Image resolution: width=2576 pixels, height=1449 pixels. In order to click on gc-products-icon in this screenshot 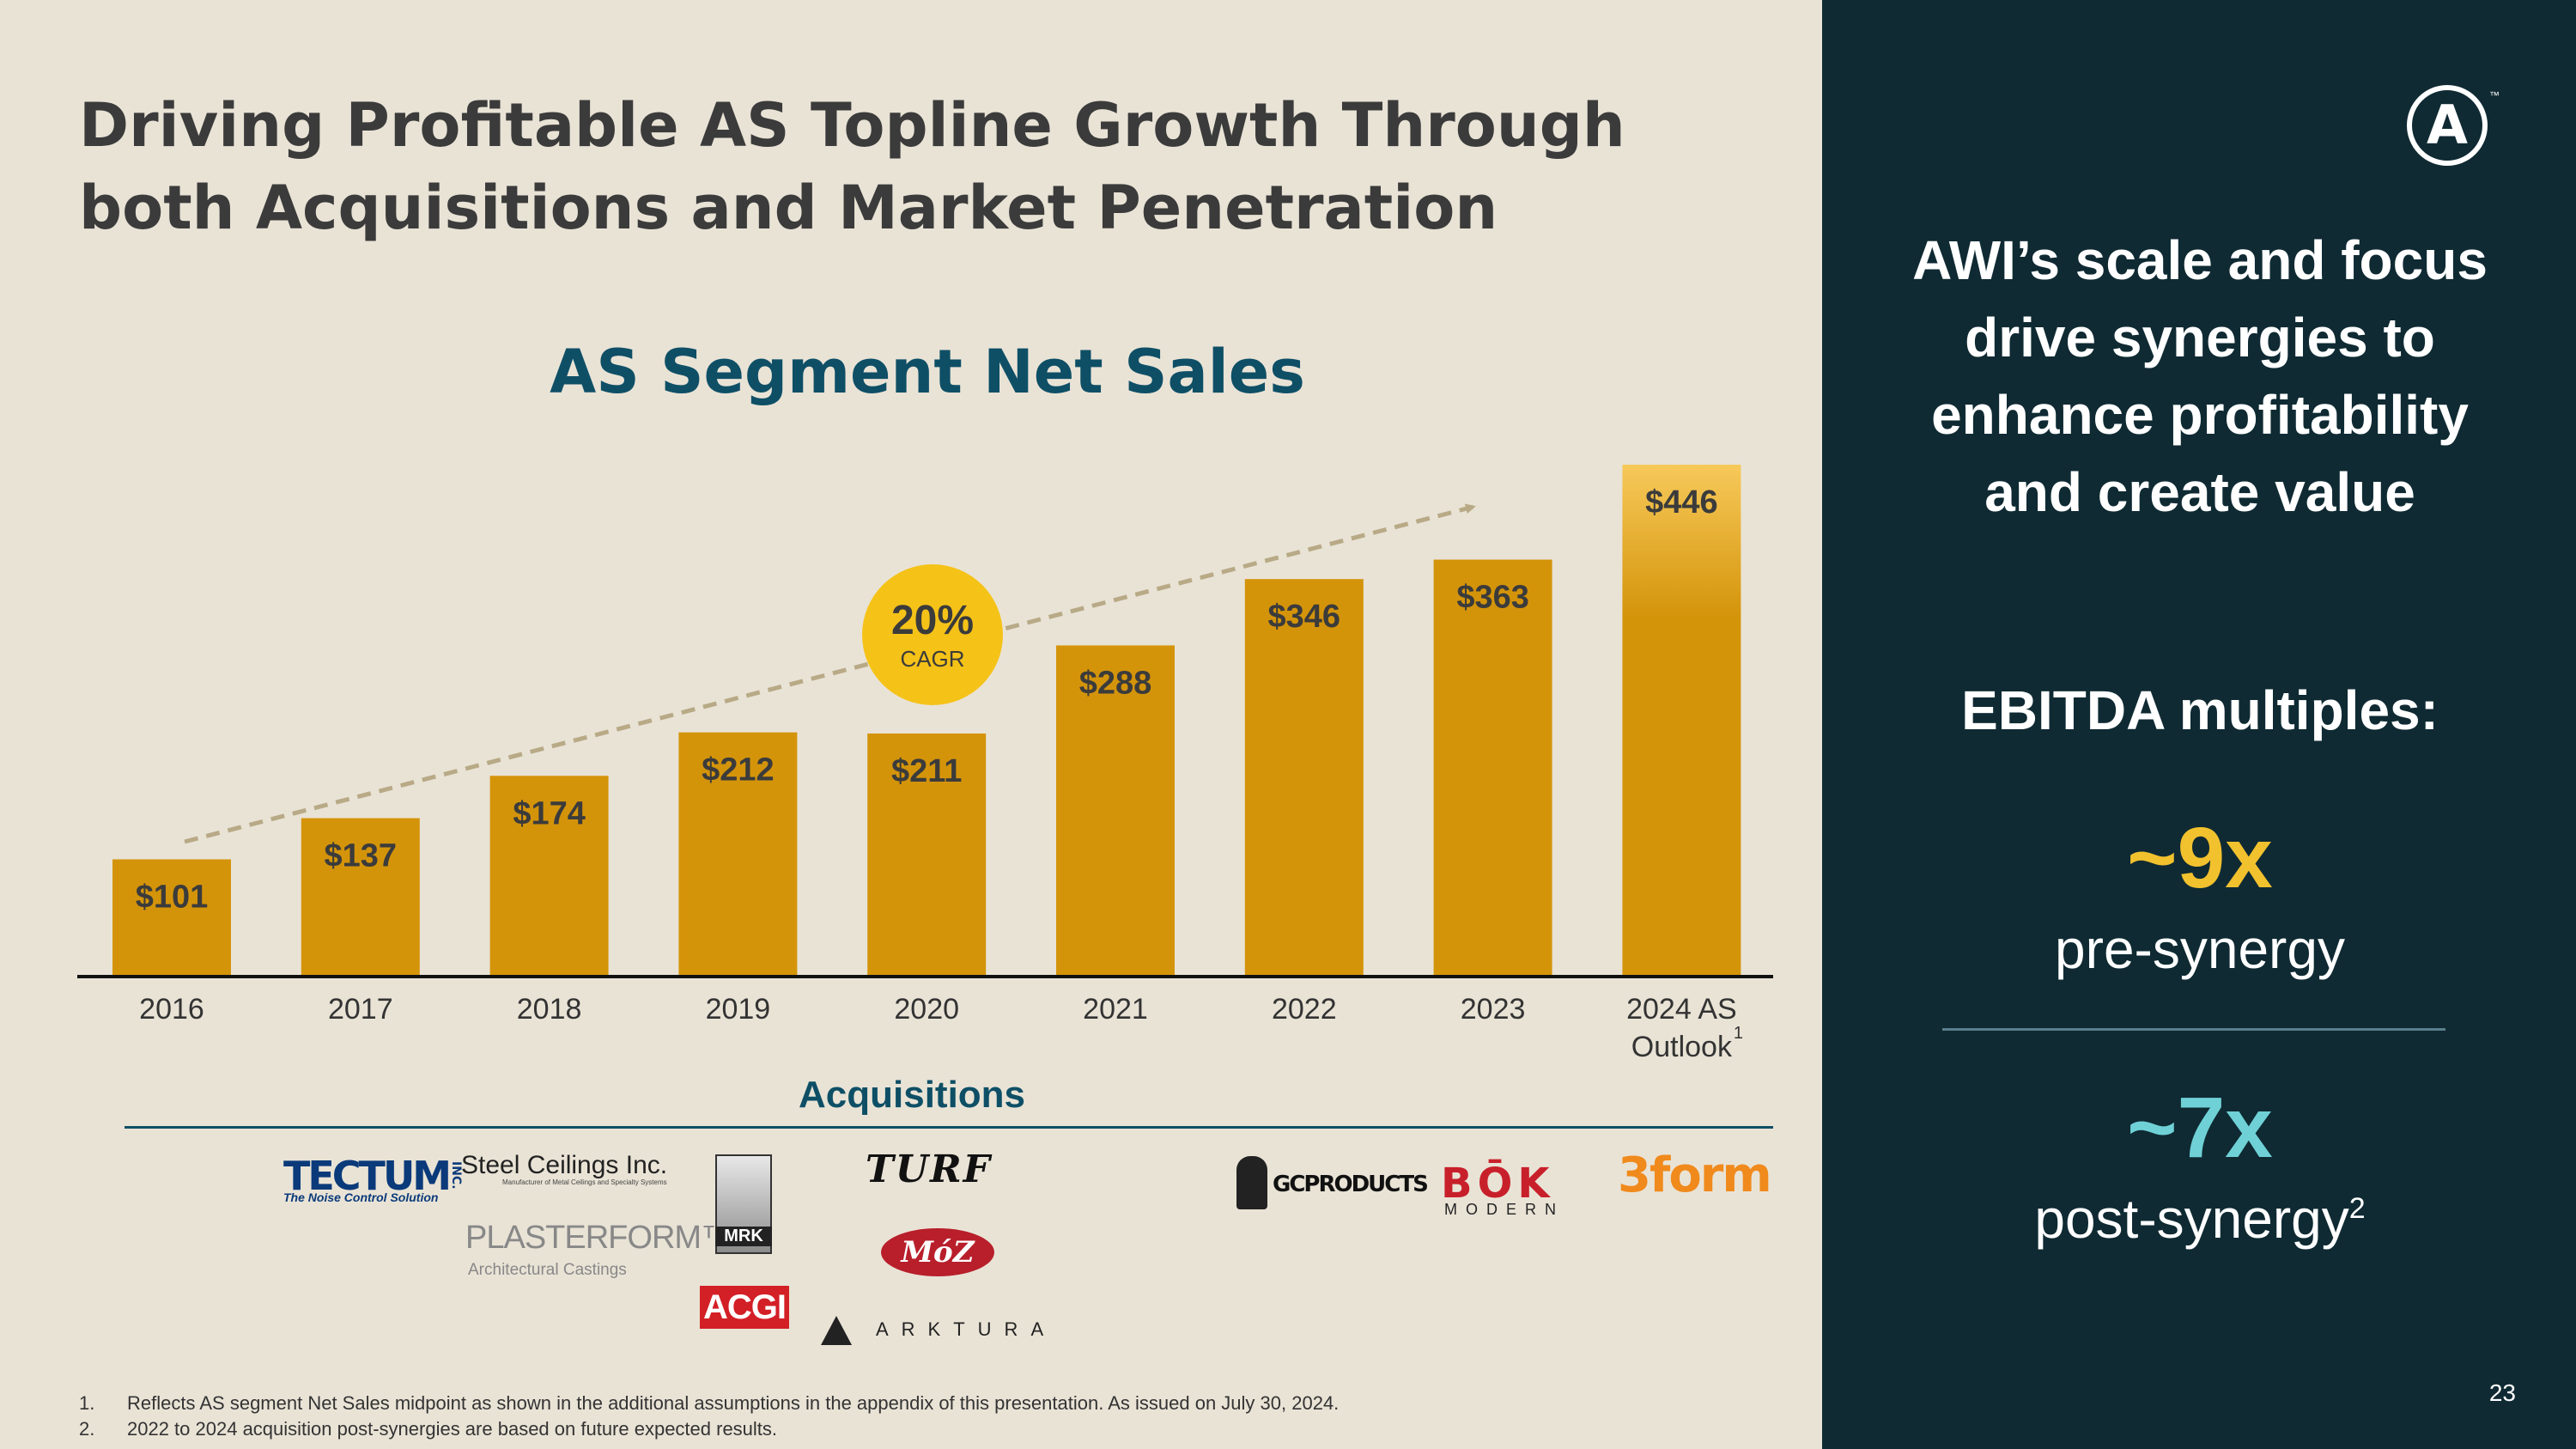, I will do `click(1251, 1182)`.